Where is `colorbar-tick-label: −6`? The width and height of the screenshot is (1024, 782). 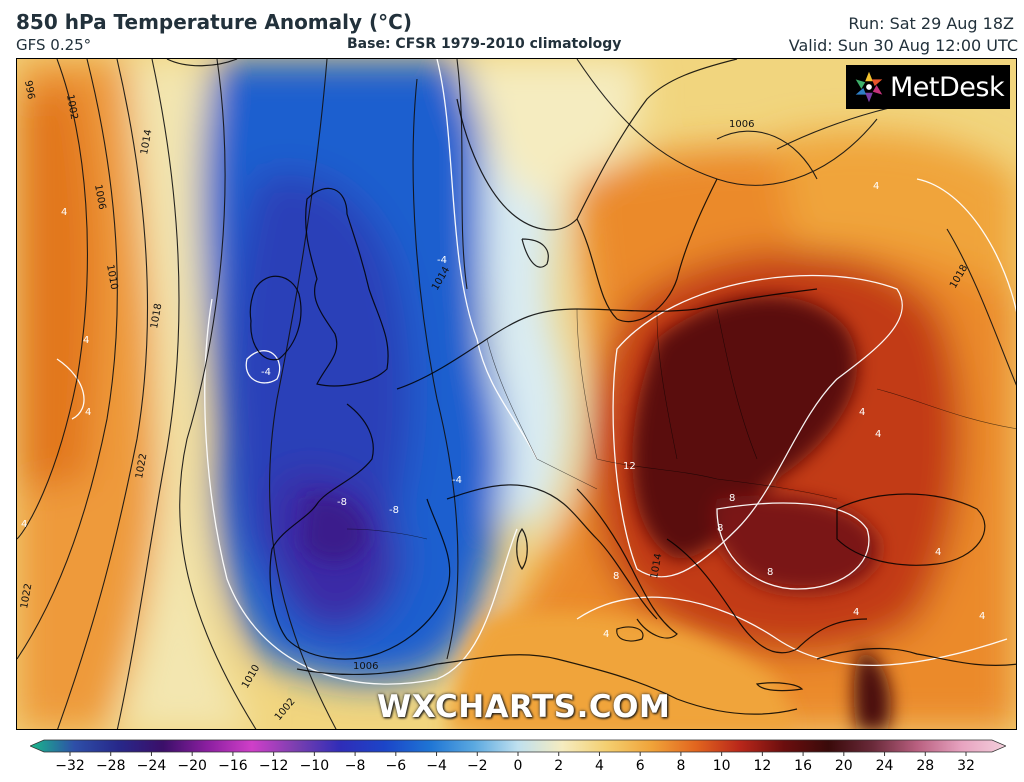 colorbar-tick-label: −6 is located at coordinates (396, 766).